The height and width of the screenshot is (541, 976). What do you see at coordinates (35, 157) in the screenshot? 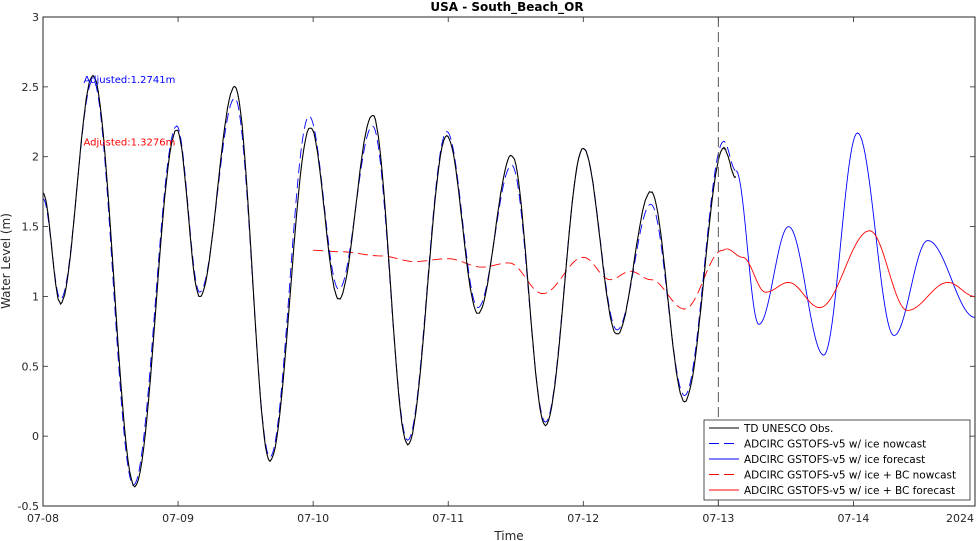
I see `y-tick-label: 2` at bounding box center [35, 157].